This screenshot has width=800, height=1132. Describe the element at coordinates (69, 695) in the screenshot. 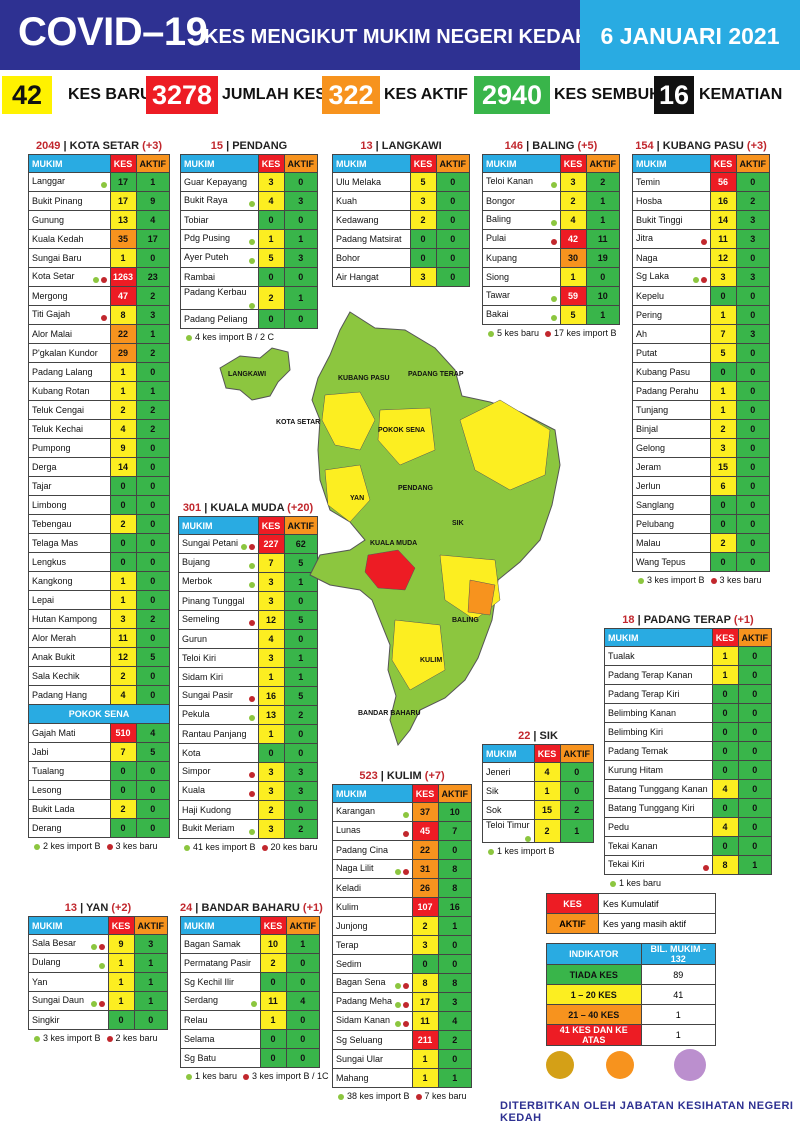

I see `mukim-cell: Padang Hang` at that location.